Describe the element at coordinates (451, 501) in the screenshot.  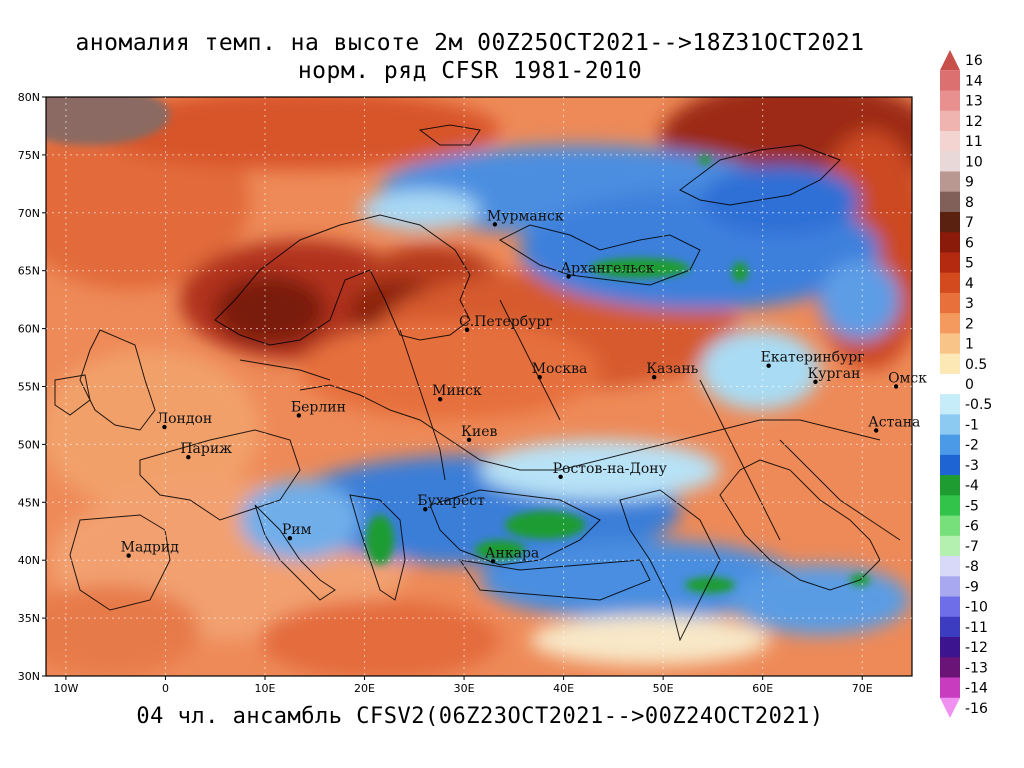
I see `city-label: Бухарест` at that location.